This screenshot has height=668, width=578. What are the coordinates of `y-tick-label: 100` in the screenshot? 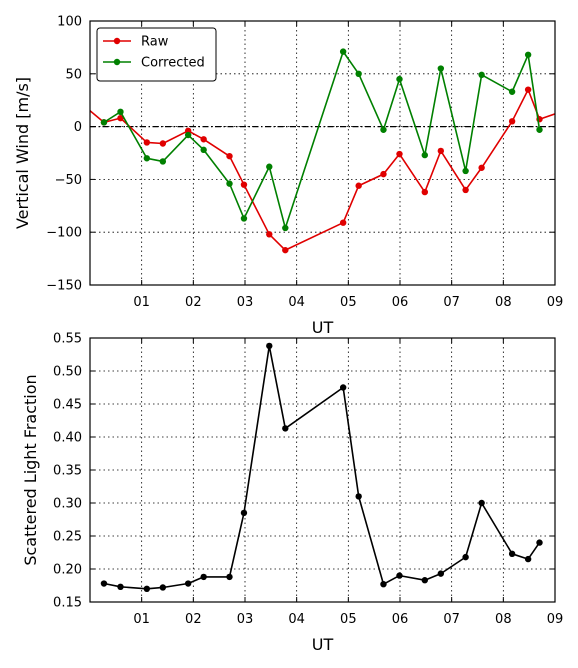 It's located at (69, 22).